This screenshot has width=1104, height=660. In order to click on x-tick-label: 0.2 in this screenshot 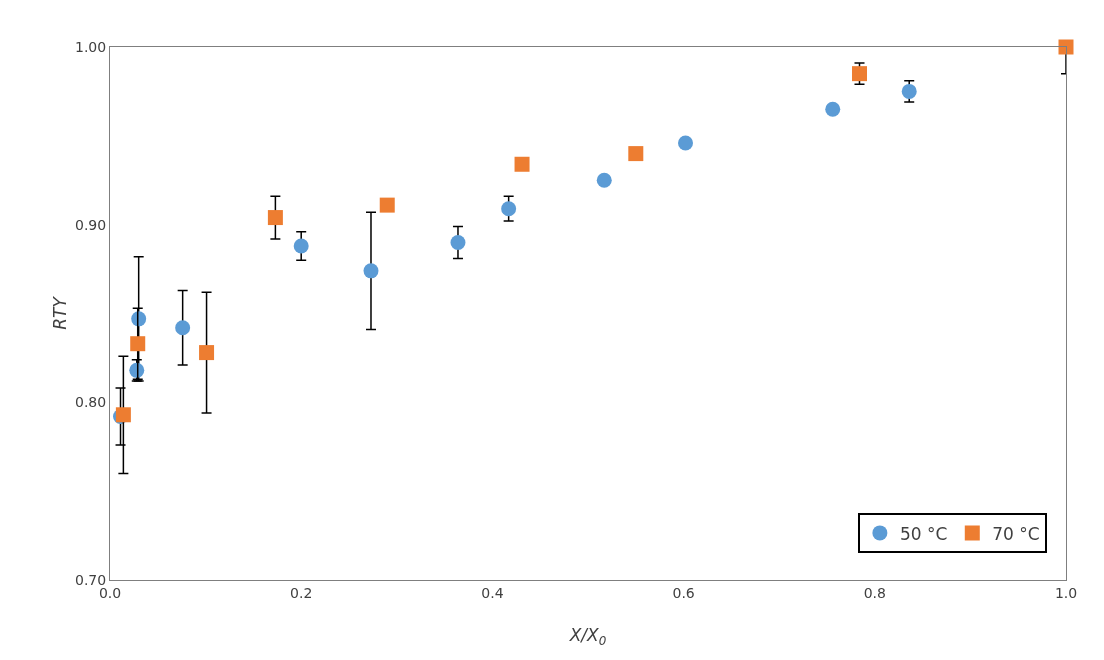, I will do `click(301, 592)`.